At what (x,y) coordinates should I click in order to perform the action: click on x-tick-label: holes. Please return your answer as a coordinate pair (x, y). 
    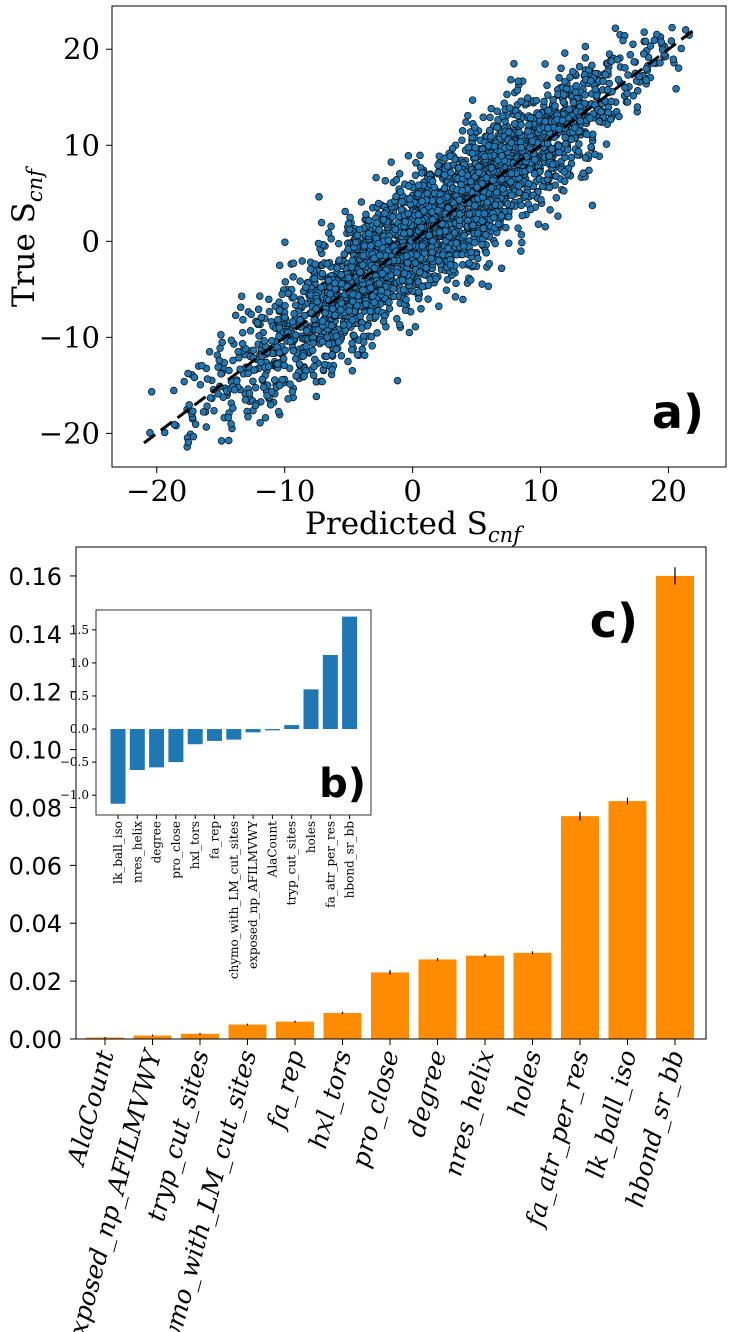
    Looking at the image, I should click on (524, 1083).